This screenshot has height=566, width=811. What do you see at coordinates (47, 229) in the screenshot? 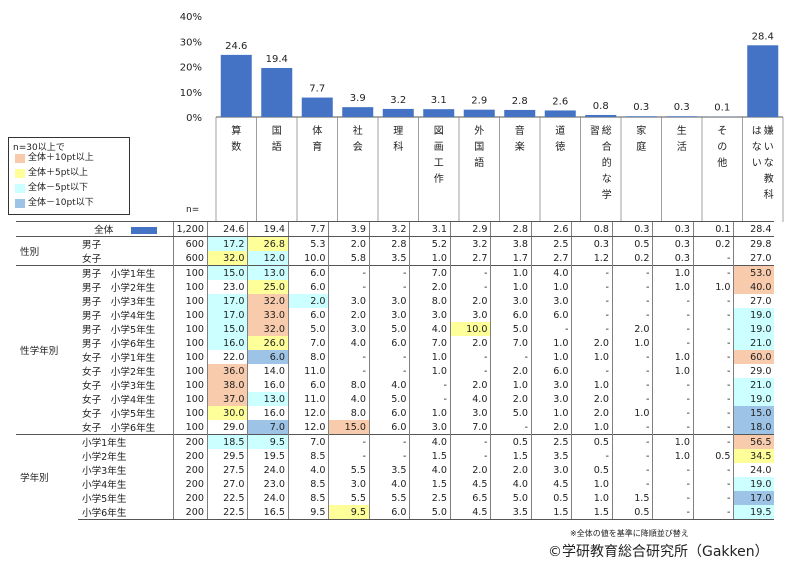
I see `group-label` at bounding box center [47, 229].